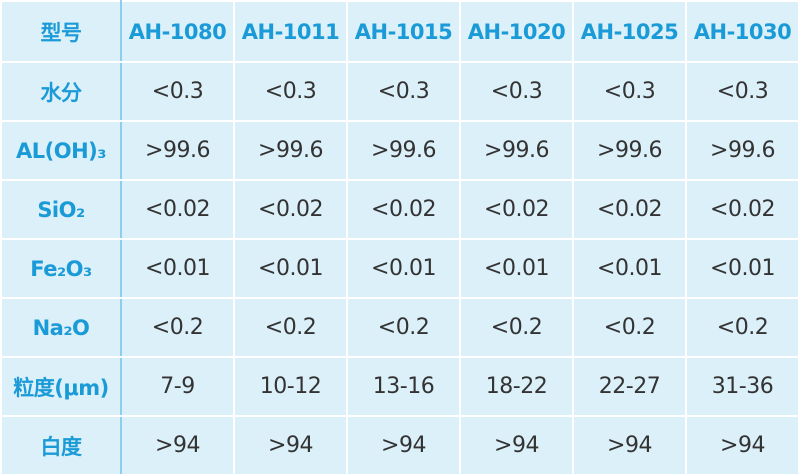  I want to click on value-cell: 31-36, so click(742, 386).